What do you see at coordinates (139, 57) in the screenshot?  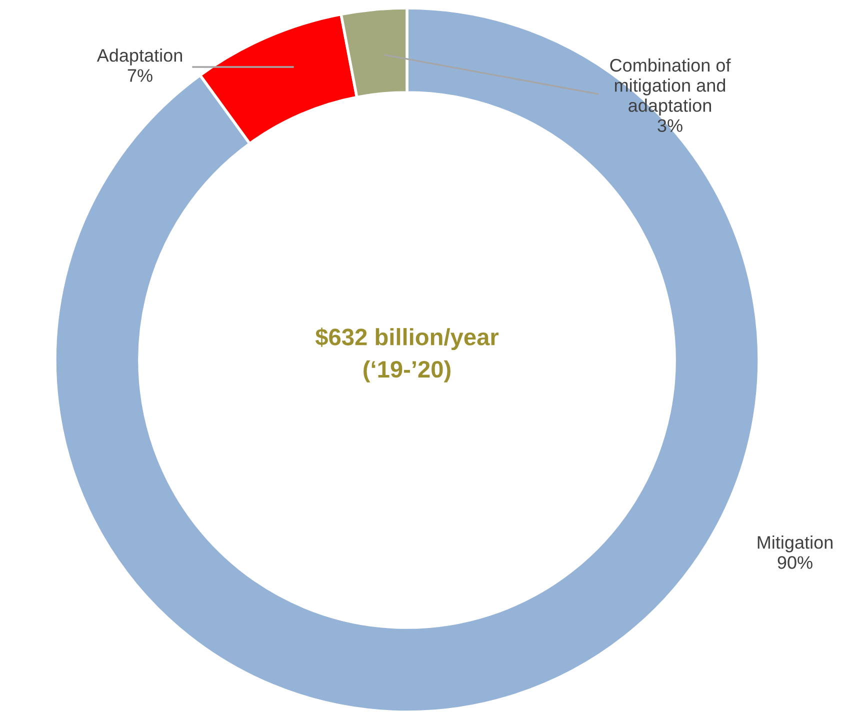 I see `slice-label: Adaptation` at bounding box center [139, 57].